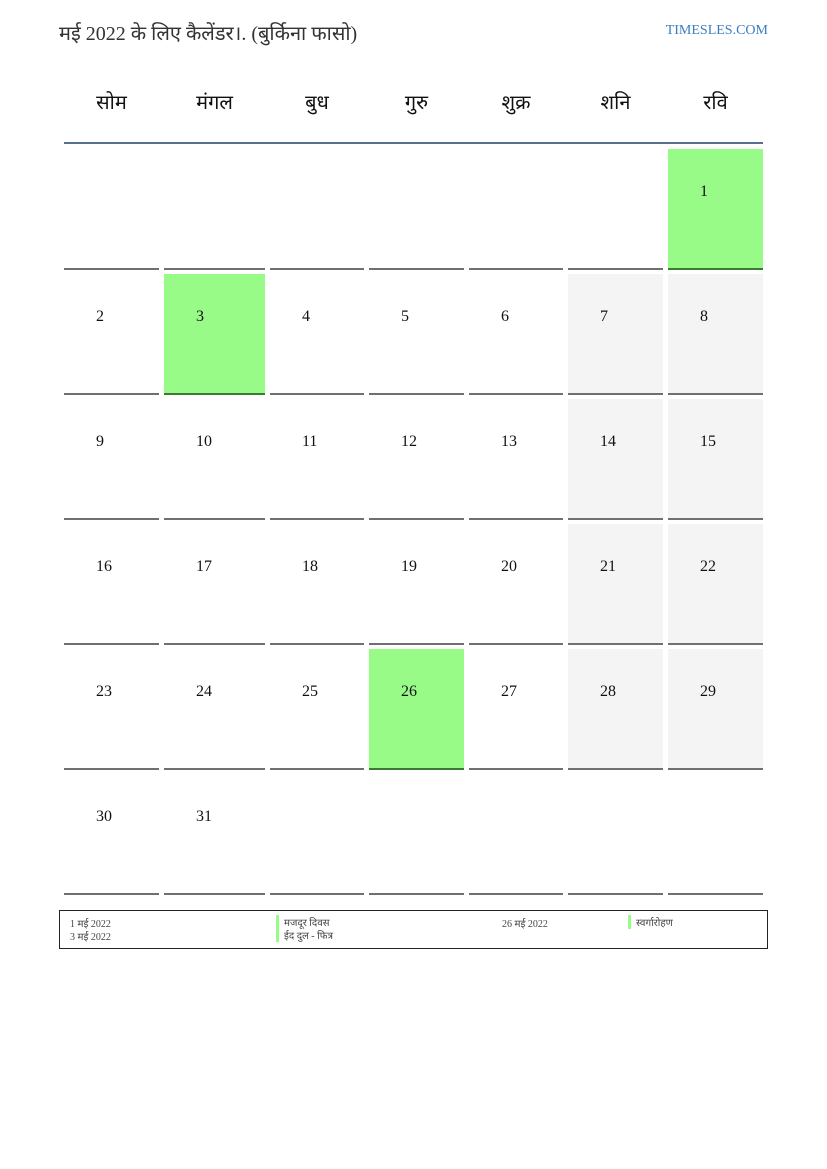 The image size is (827, 1169). I want to click on day-number: 9, so click(100, 441).